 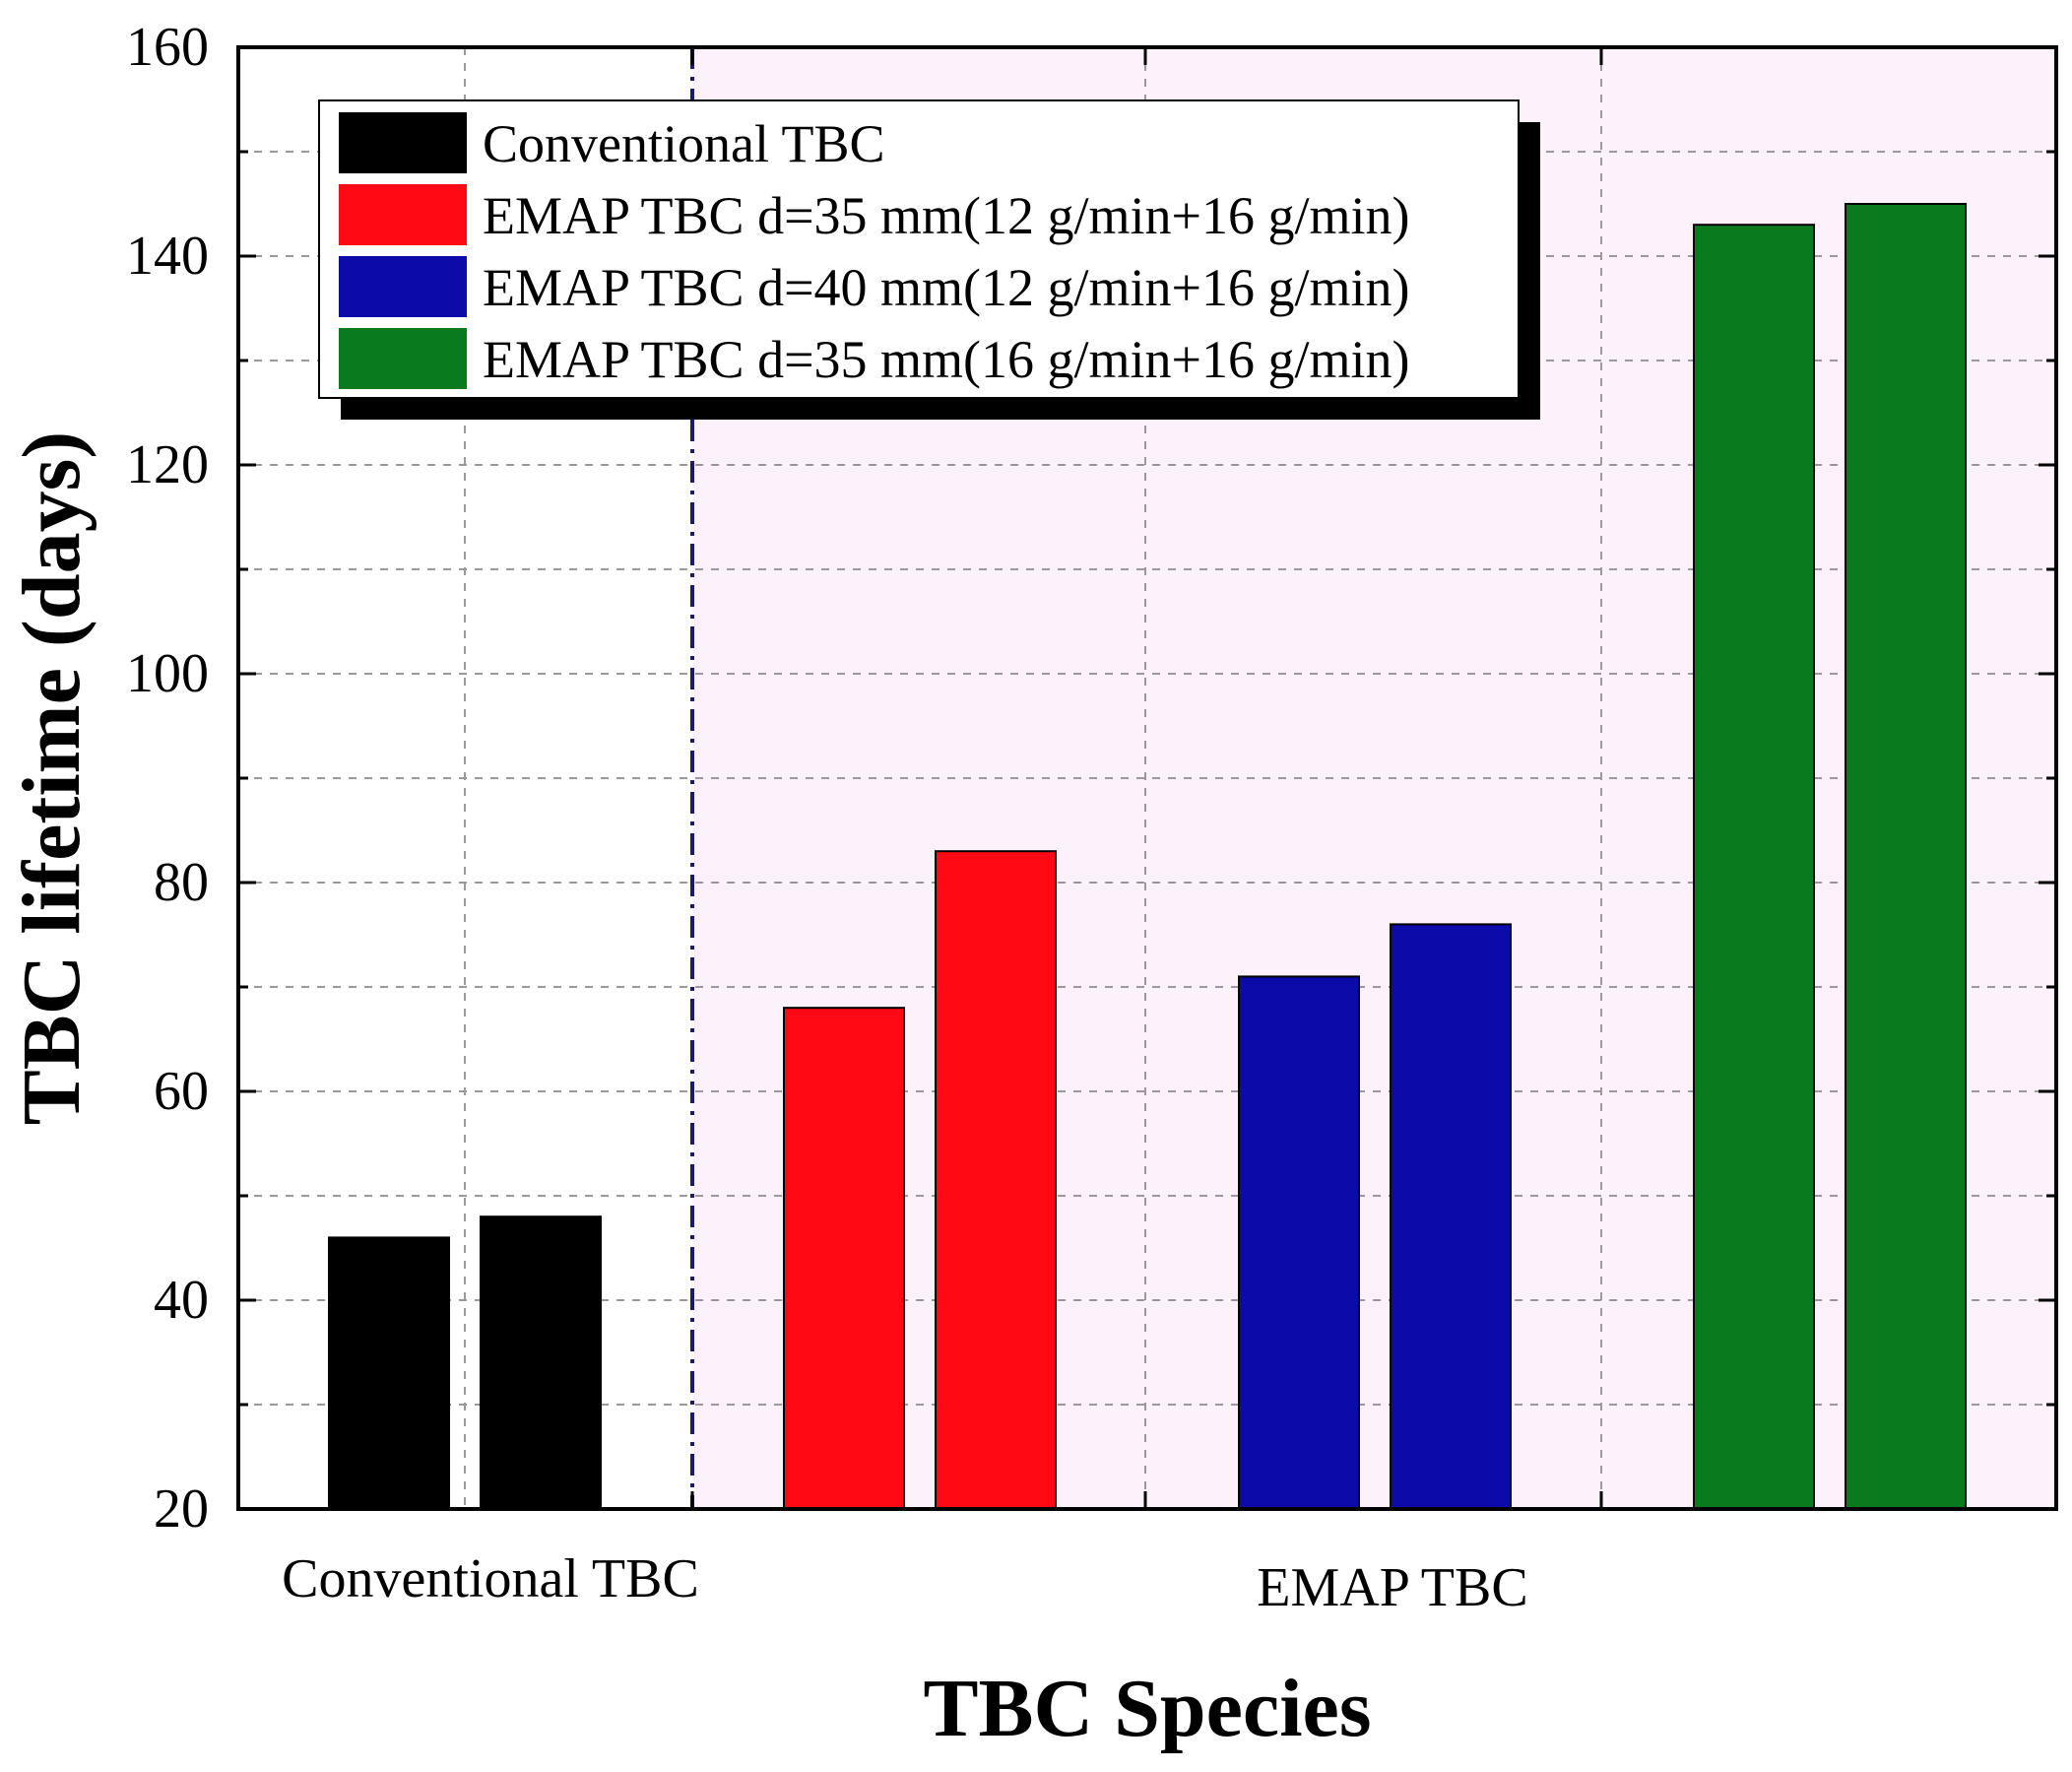 What do you see at coordinates (684, 143) in the screenshot?
I see `legend-label-conventional: Conventional TBC` at bounding box center [684, 143].